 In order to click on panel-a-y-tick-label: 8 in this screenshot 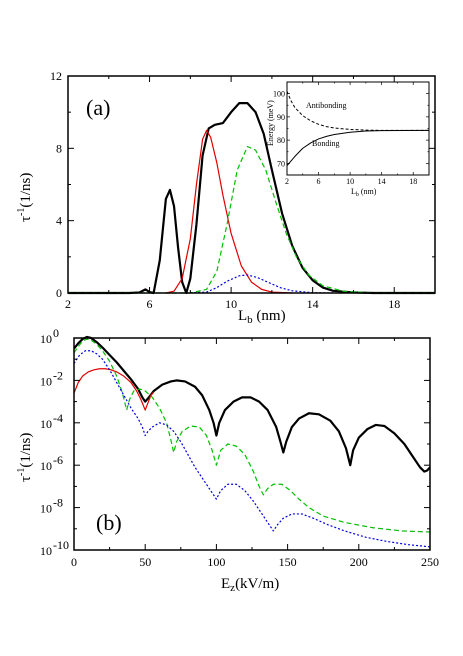, I will do `click(59, 148)`.